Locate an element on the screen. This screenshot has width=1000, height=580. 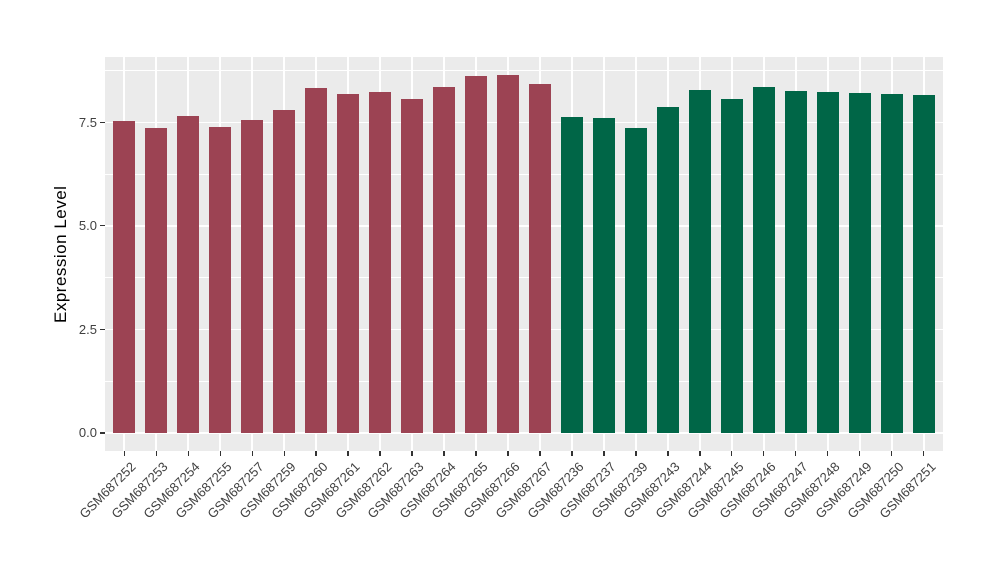
y-tick-label: 0.0 is located at coordinates (87, 433).